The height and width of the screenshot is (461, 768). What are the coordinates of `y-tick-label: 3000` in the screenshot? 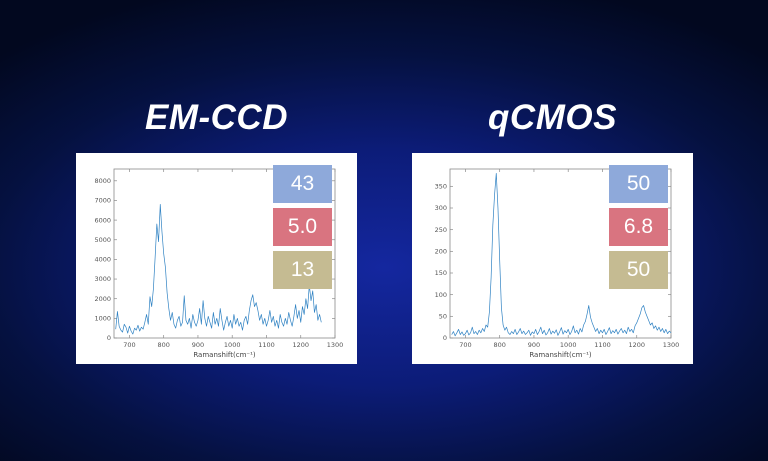 It's located at (102, 279).